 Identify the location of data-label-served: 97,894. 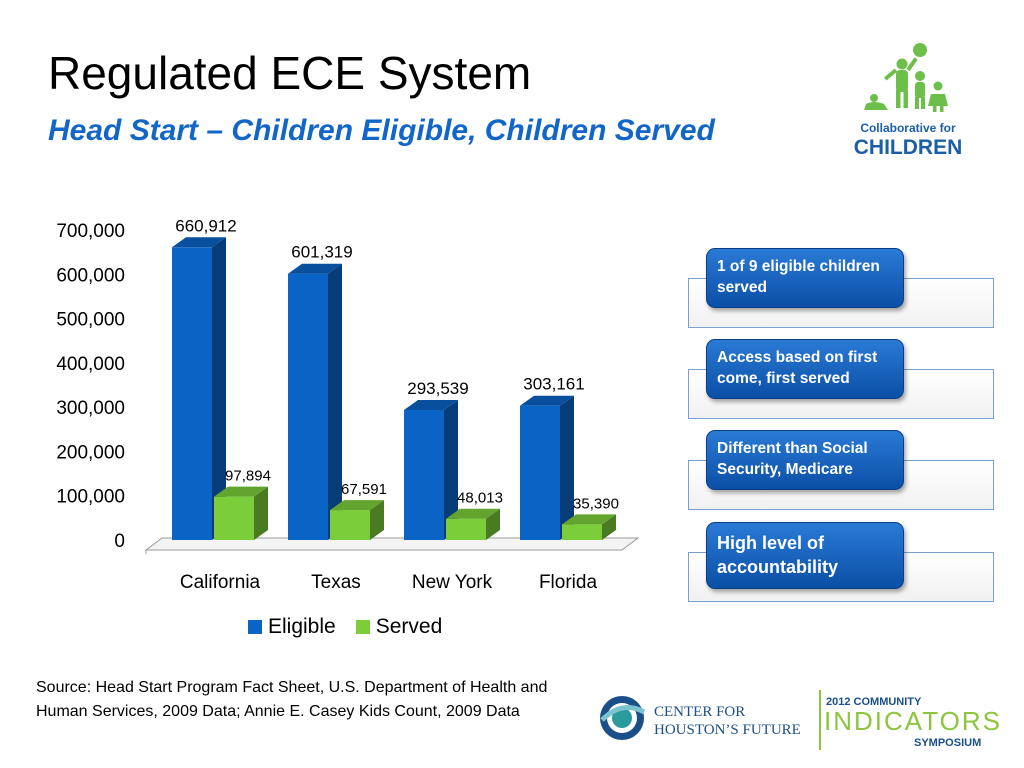
(248, 476).